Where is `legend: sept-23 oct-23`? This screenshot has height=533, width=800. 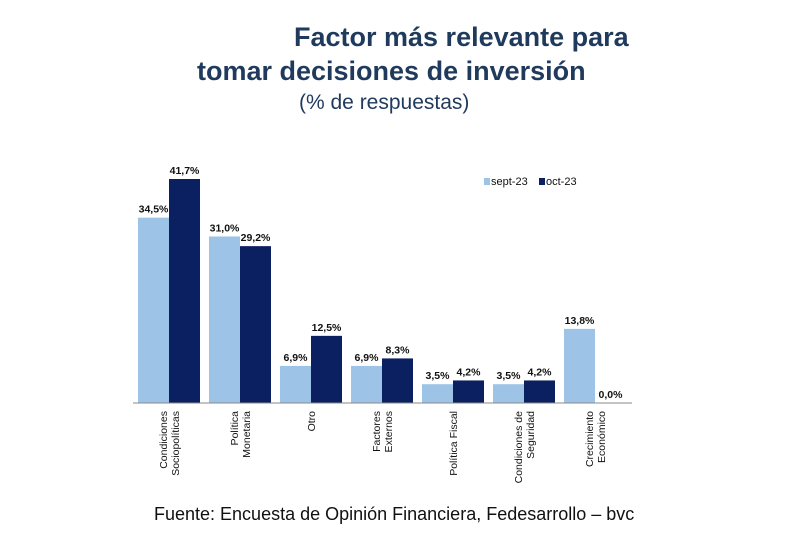
legend: sept-23 oct-23 is located at coordinates (530, 182).